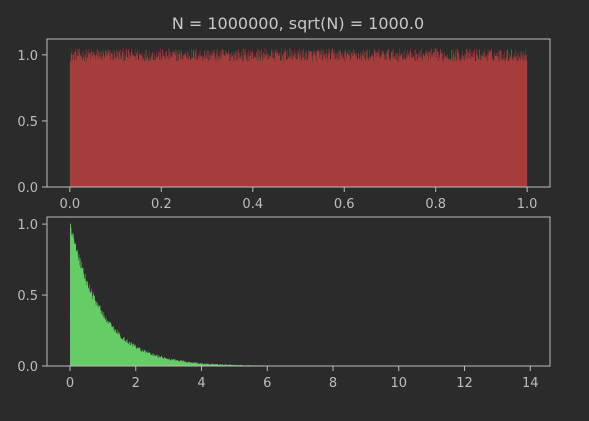 The height and width of the screenshot is (421, 589). I want to click on figure-title: N = 1000000, sqrt(N) = 1000.0, so click(298, 23).